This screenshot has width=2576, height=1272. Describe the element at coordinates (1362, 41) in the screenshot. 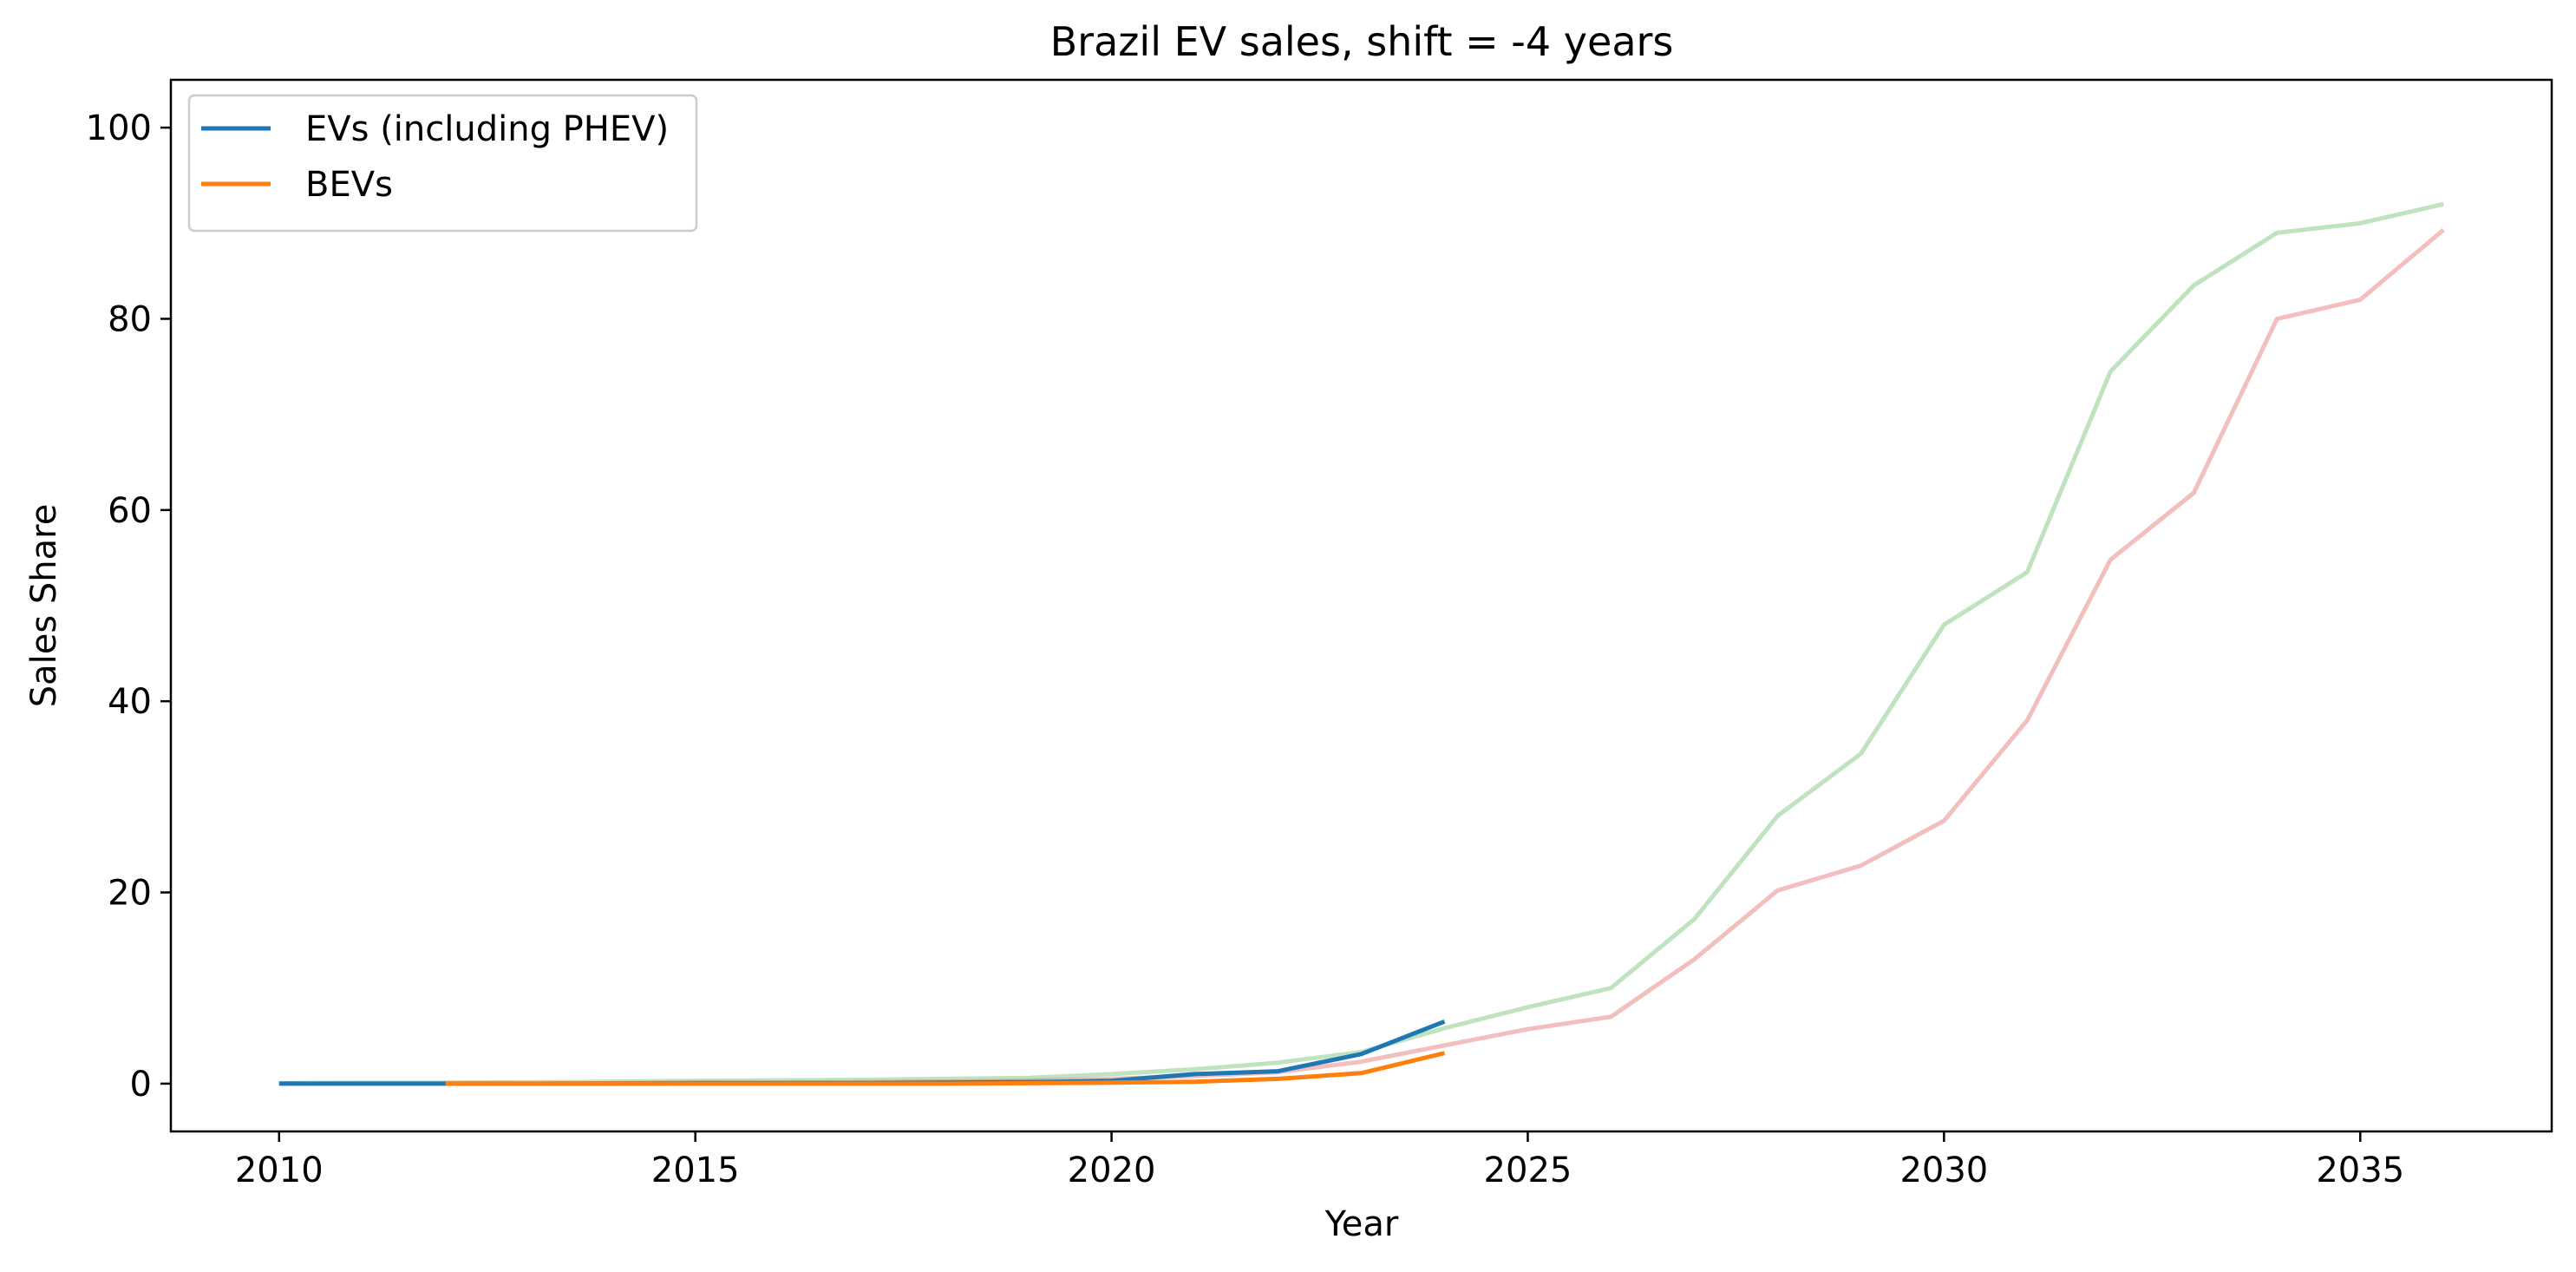

I see `chart-title: Brazil EV sales, shift = -4 years` at that location.